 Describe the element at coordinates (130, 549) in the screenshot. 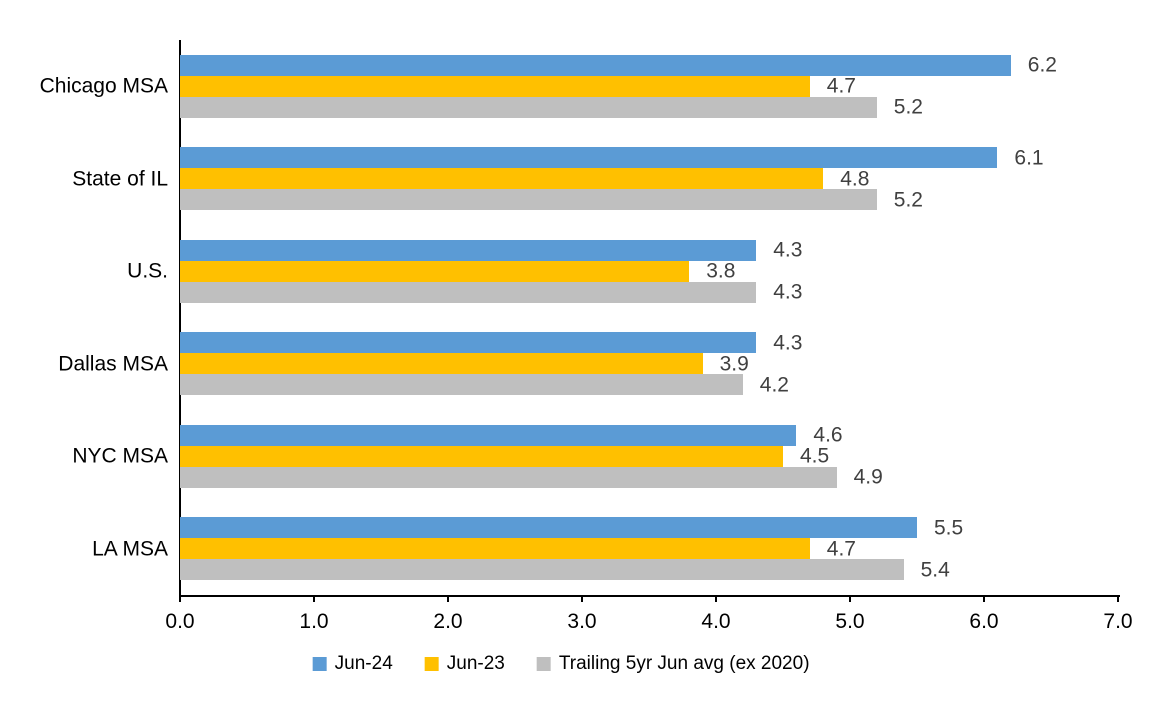

I see `category-label: LA MSA` at that location.